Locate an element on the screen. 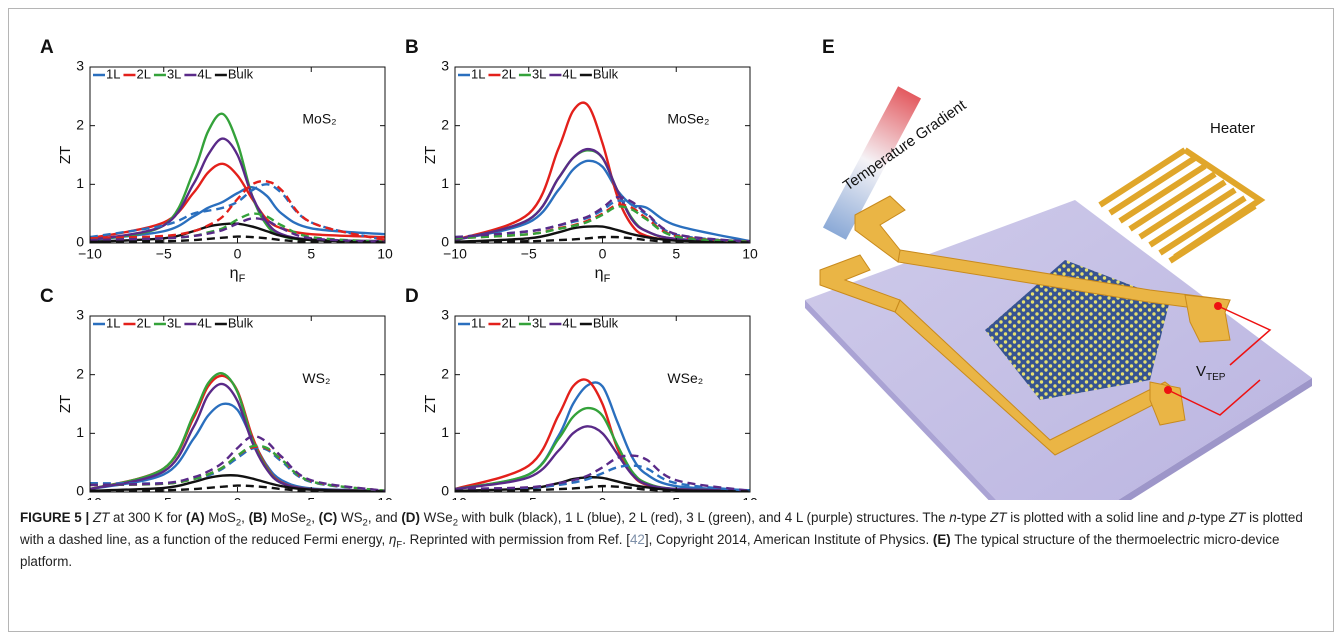 Image resolution: width=1344 pixels, height=643 pixels. voltage-label-sub: TEP is located at coordinates (1216, 377).